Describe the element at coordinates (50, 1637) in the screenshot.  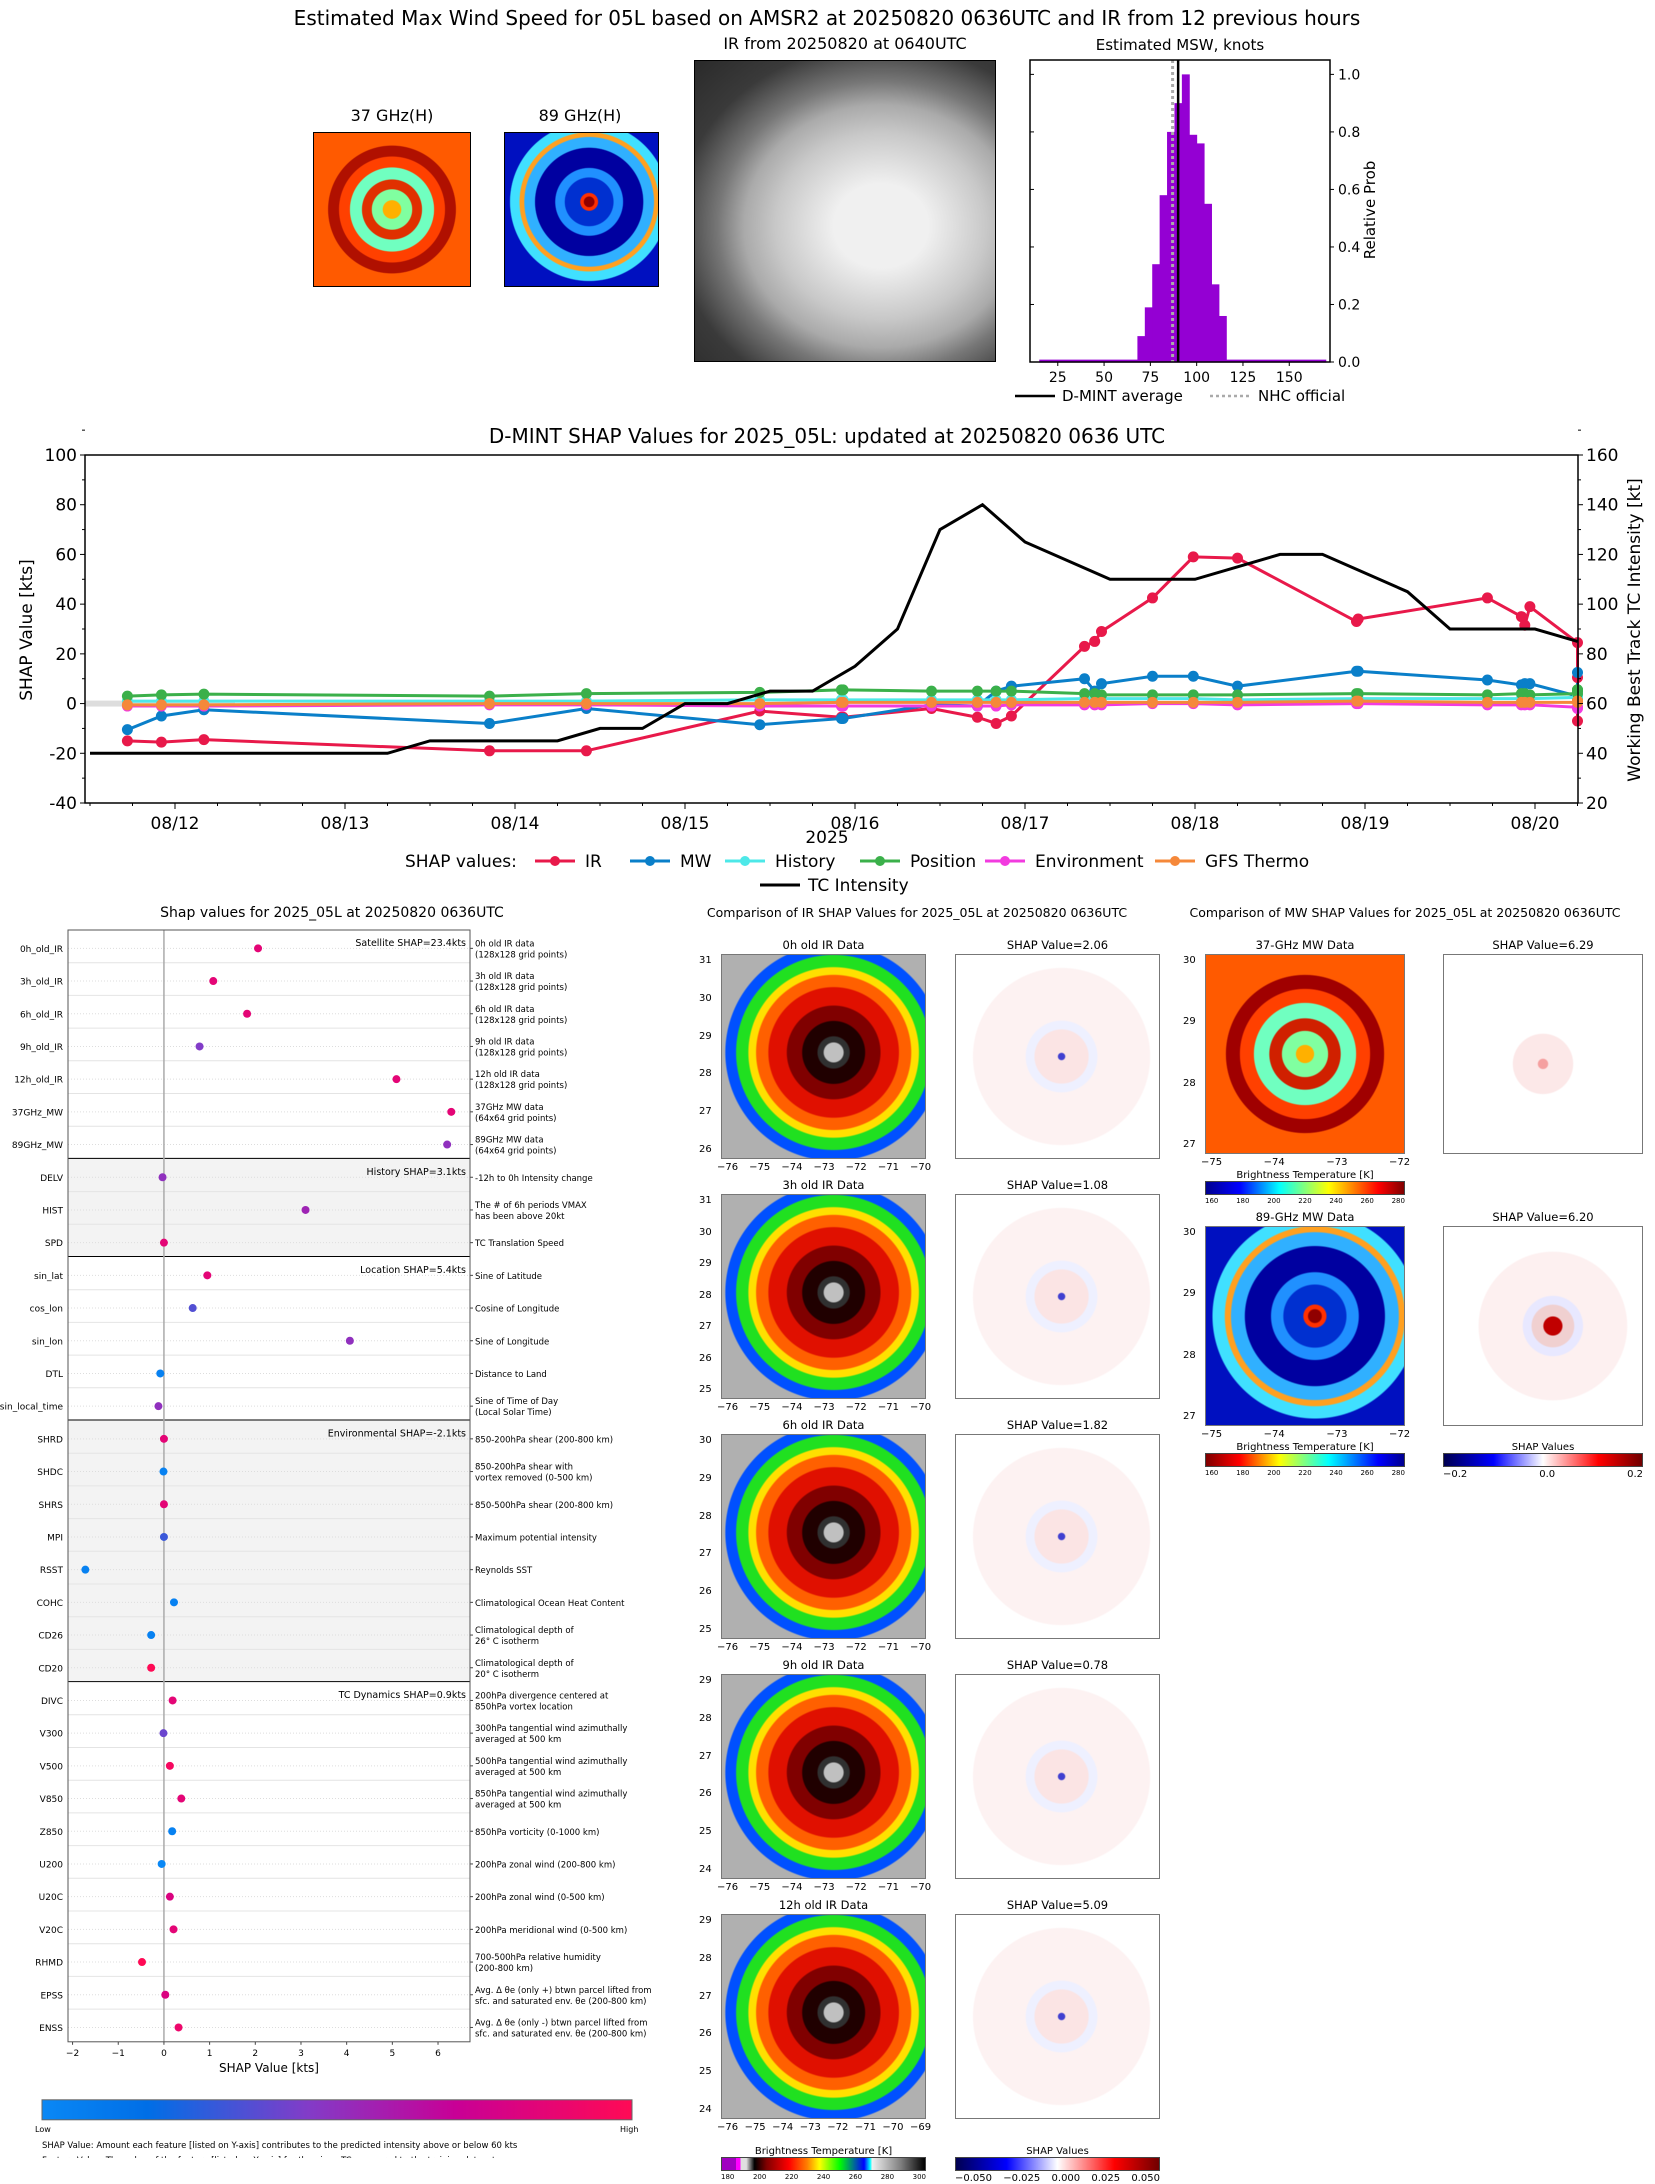
I see `feature-name: CD26` at that location.